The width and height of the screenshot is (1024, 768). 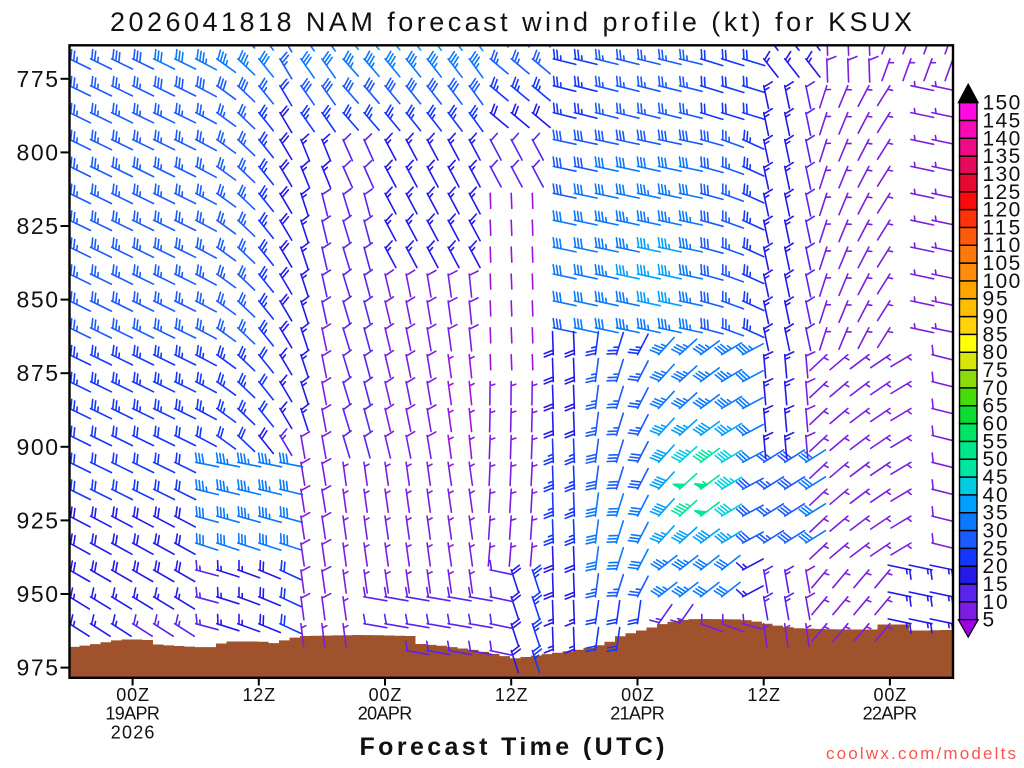 I want to click on svg-text: 825, so click(x=38, y=226).